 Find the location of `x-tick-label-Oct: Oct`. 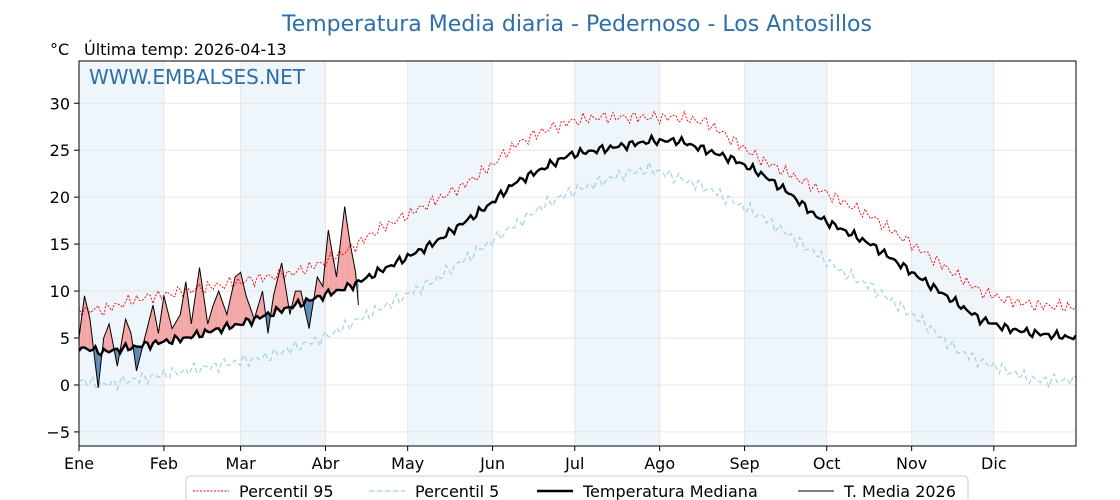

x-tick-label-Oct: Oct is located at coordinates (827, 463).